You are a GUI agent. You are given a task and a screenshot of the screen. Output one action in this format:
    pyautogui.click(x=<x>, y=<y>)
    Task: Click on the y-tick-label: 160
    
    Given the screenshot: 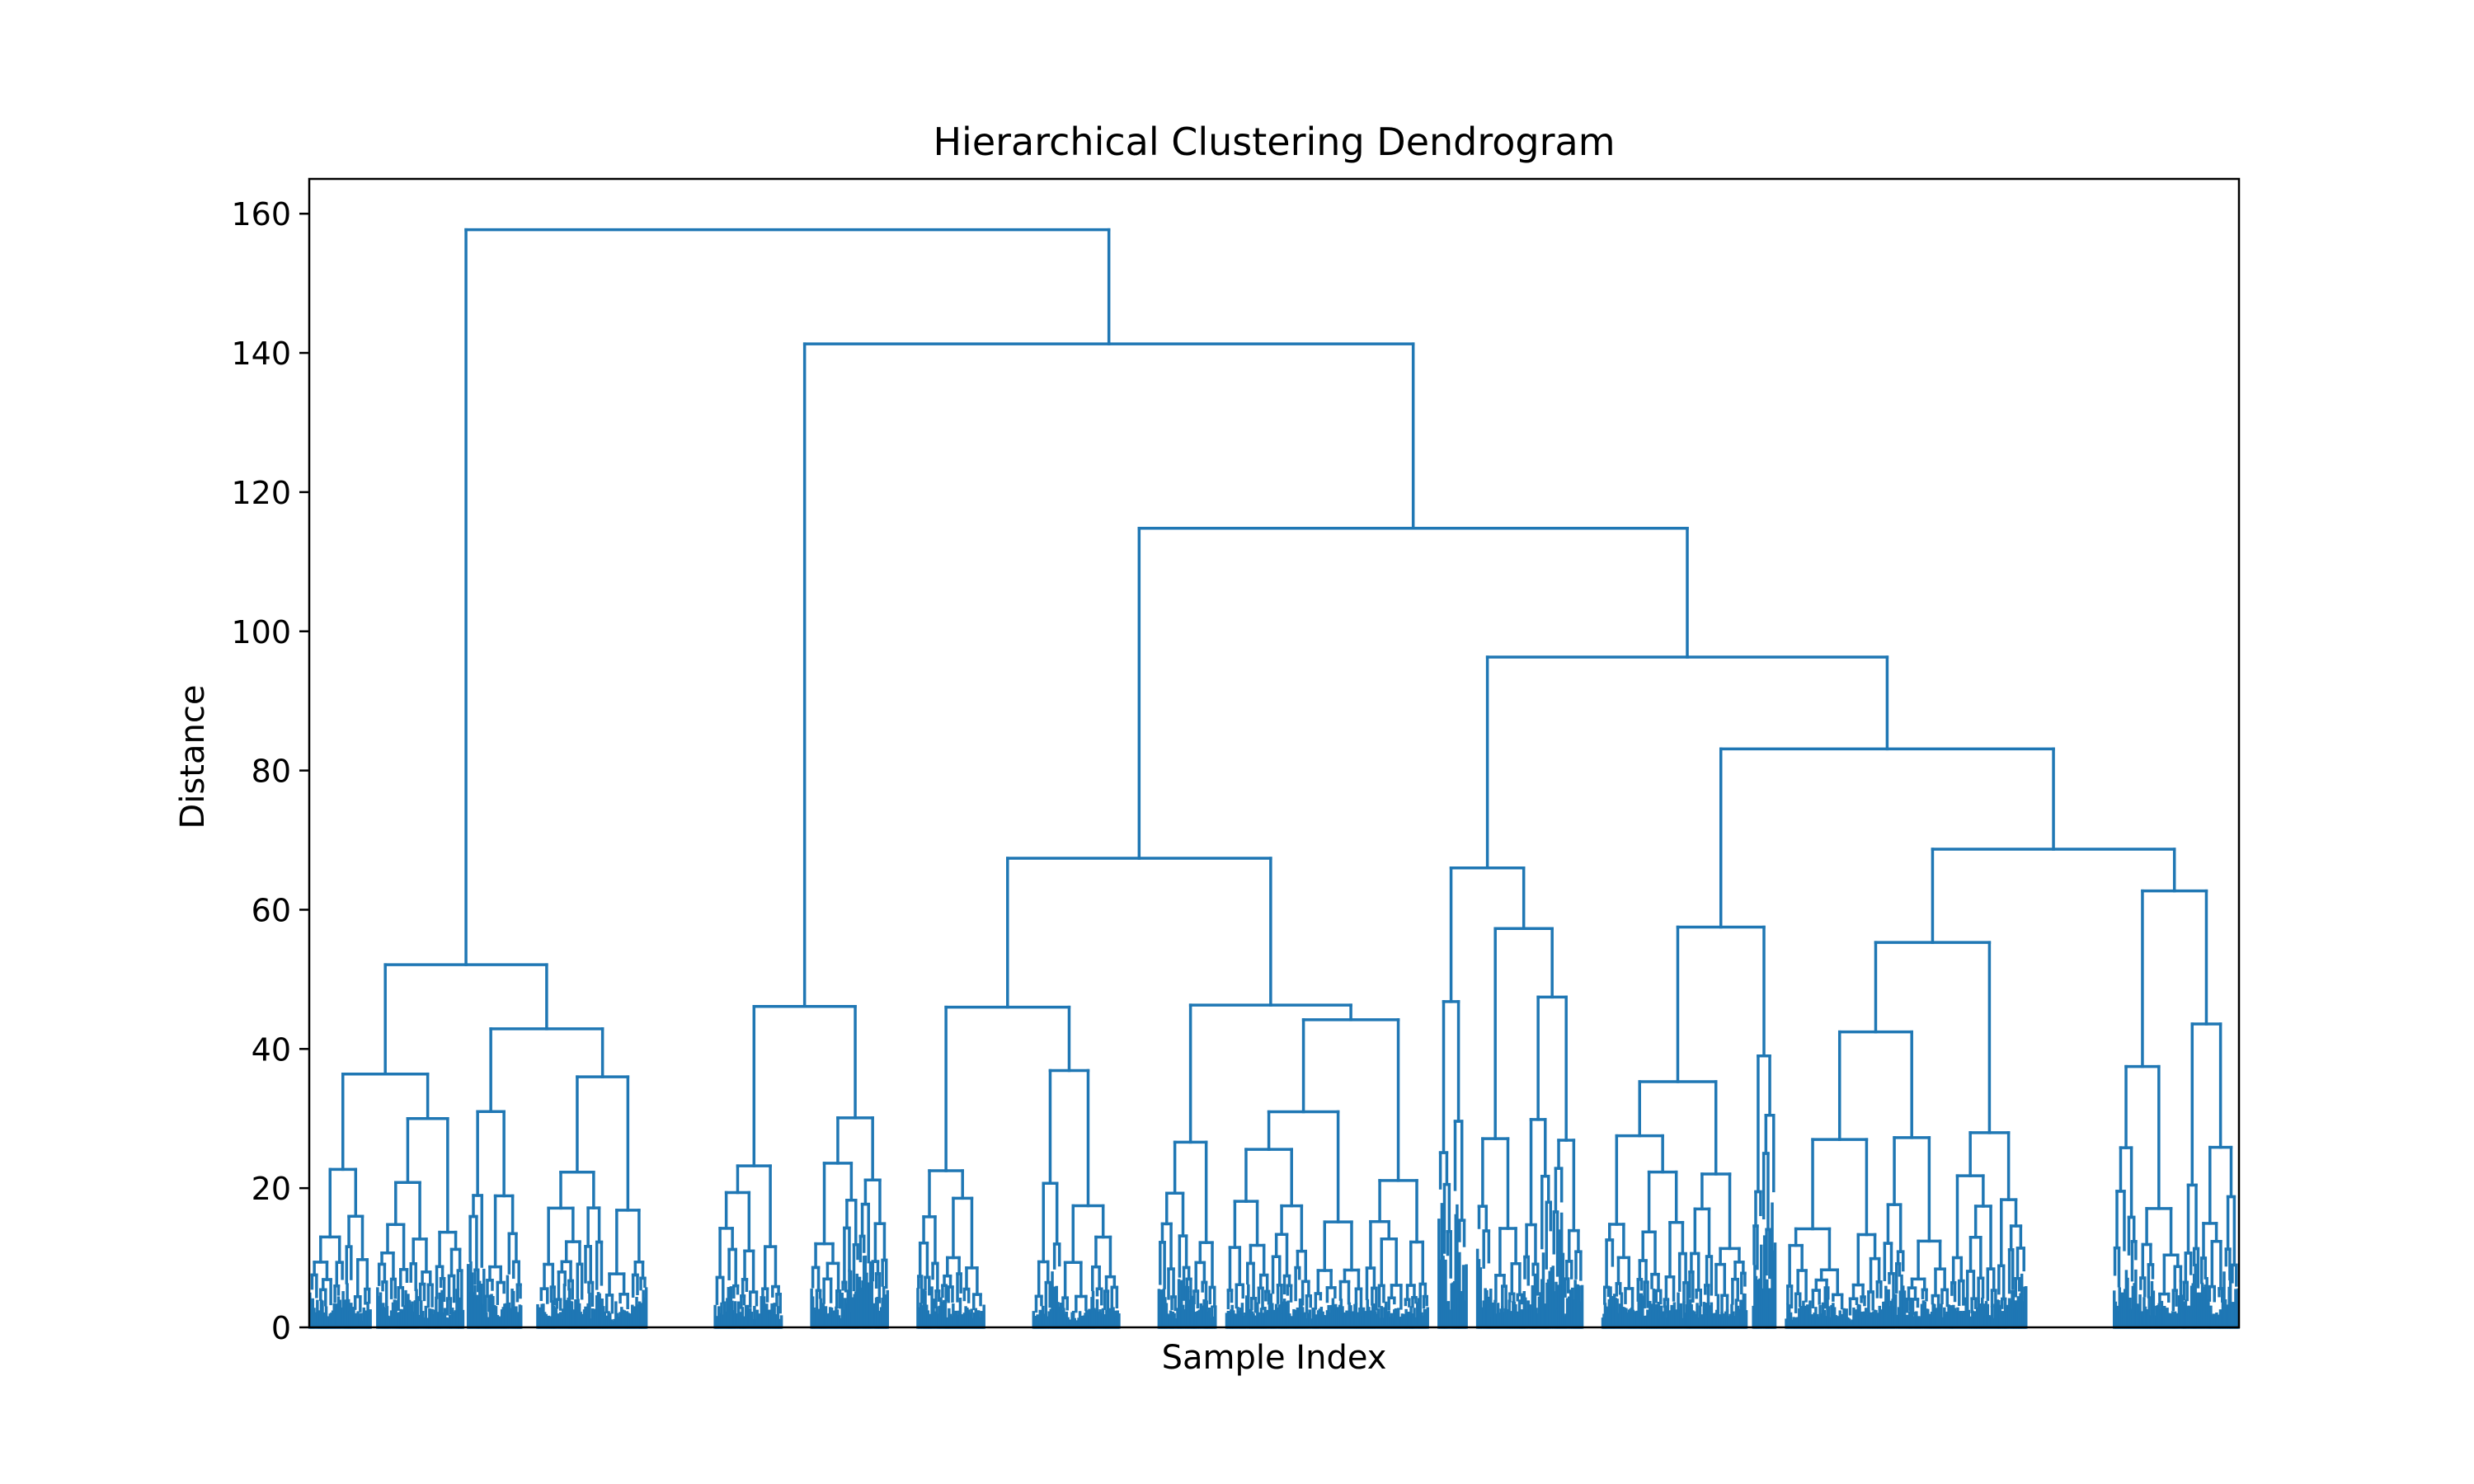 What is the action you would take?
    pyautogui.click(x=261, y=214)
    